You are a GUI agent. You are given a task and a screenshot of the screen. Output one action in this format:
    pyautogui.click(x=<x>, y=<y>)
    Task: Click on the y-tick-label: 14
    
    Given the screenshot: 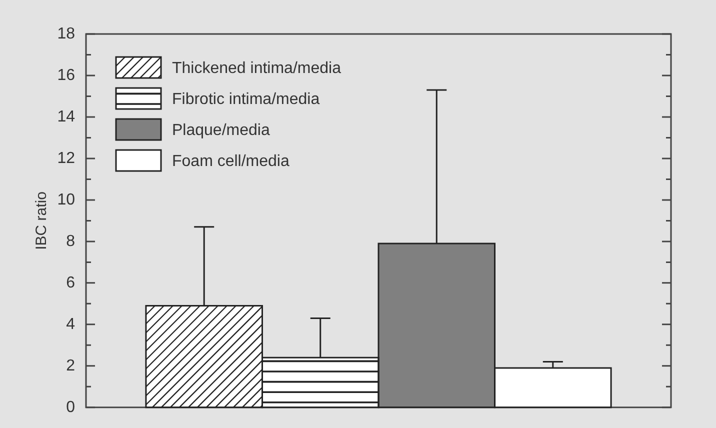 What is the action you would take?
    pyautogui.click(x=66, y=117)
    